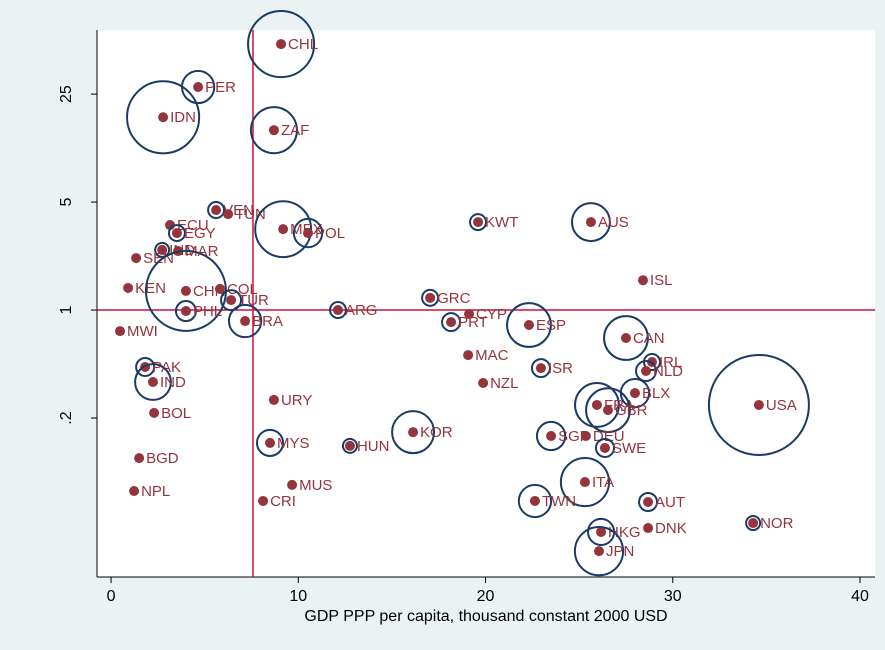 The width and height of the screenshot is (885, 650). What do you see at coordinates (66, 202) in the screenshot?
I see `y-tick-label: 5` at bounding box center [66, 202].